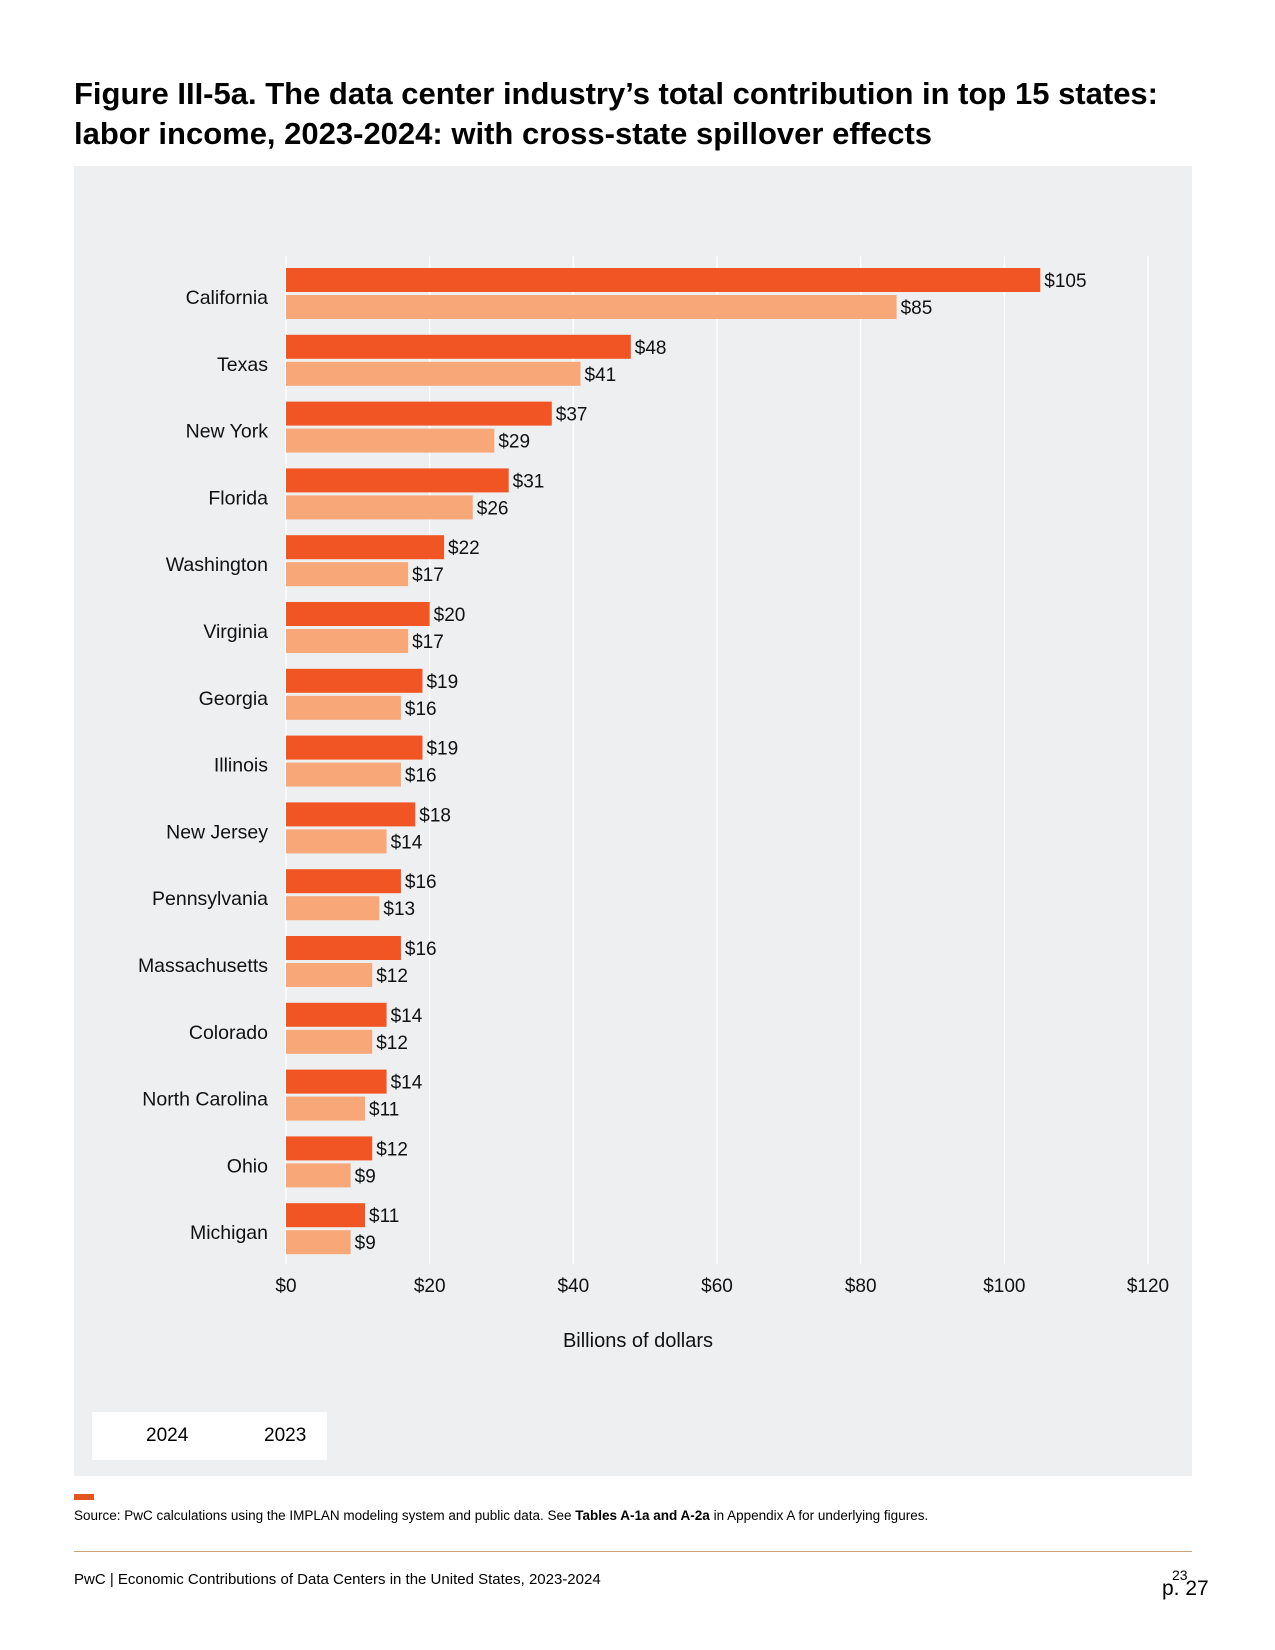 The height and width of the screenshot is (1650, 1275). I want to click on data-label-2024: $48, so click(651, 348).